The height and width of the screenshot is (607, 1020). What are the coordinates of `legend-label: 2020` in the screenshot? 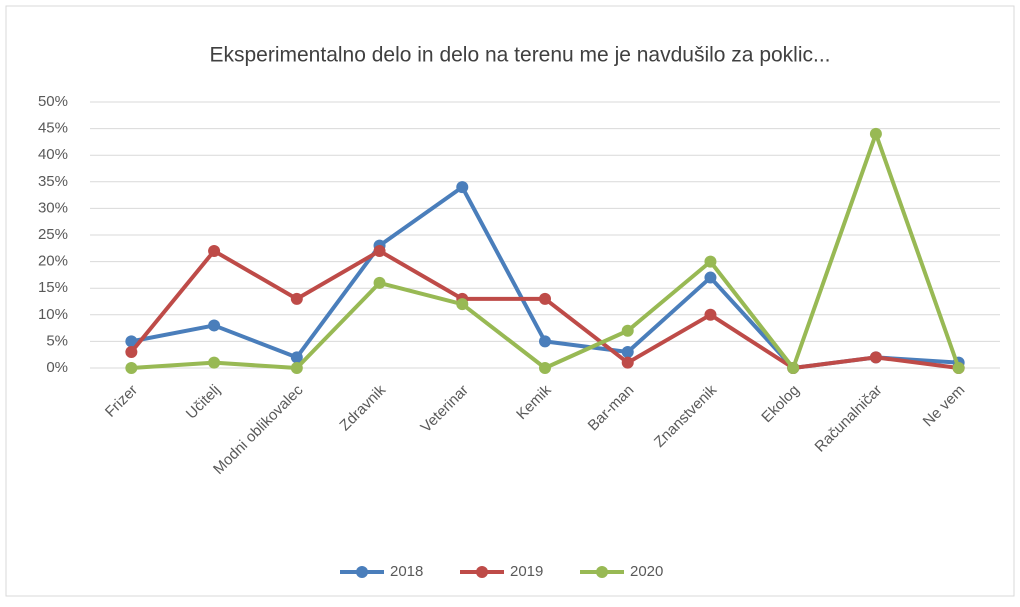 It's located at (646, 571).